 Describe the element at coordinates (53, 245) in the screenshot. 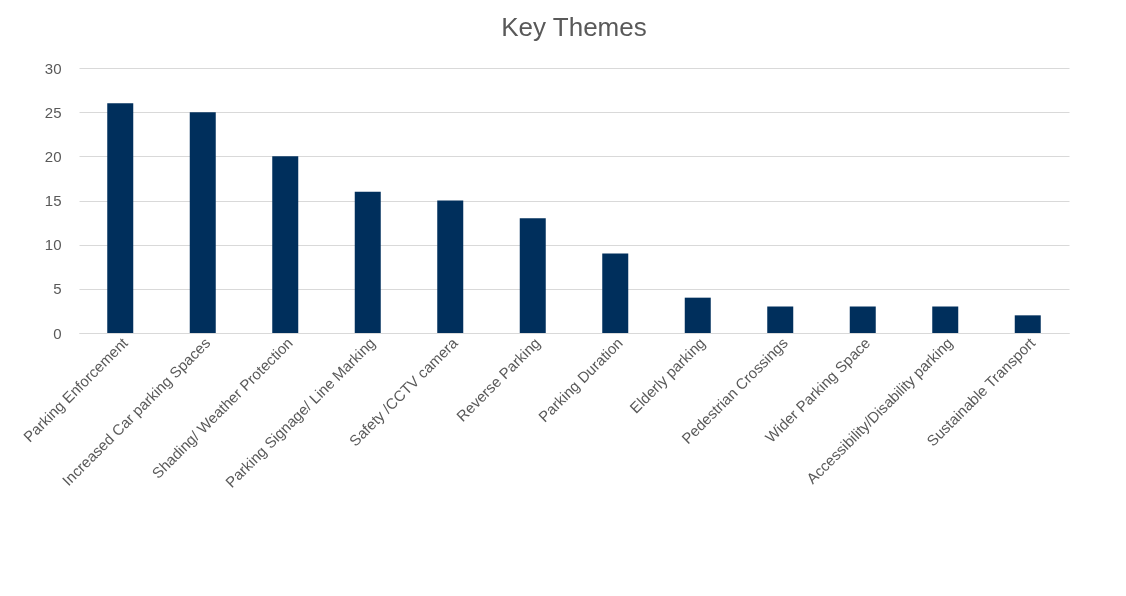

I see `y-tick-label: 10` at that location.